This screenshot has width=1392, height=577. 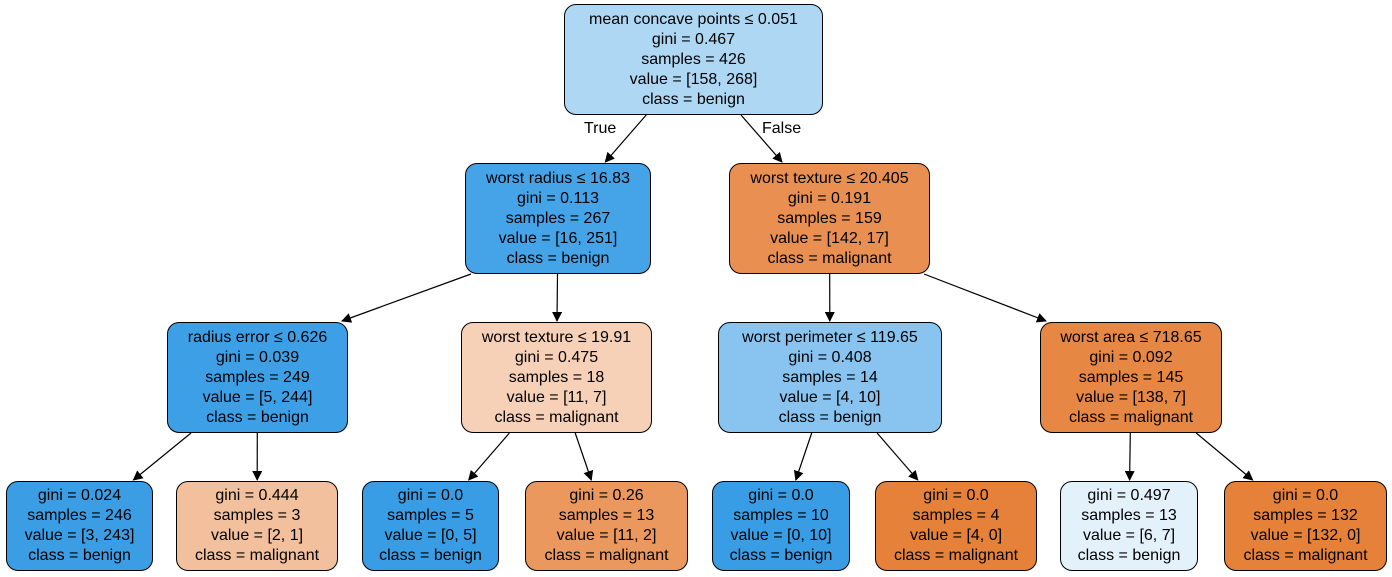 What do you see at coordinates (985, 298) in the screenshot?
I see `edge-n2-n6` at bounding box center [985, 298].